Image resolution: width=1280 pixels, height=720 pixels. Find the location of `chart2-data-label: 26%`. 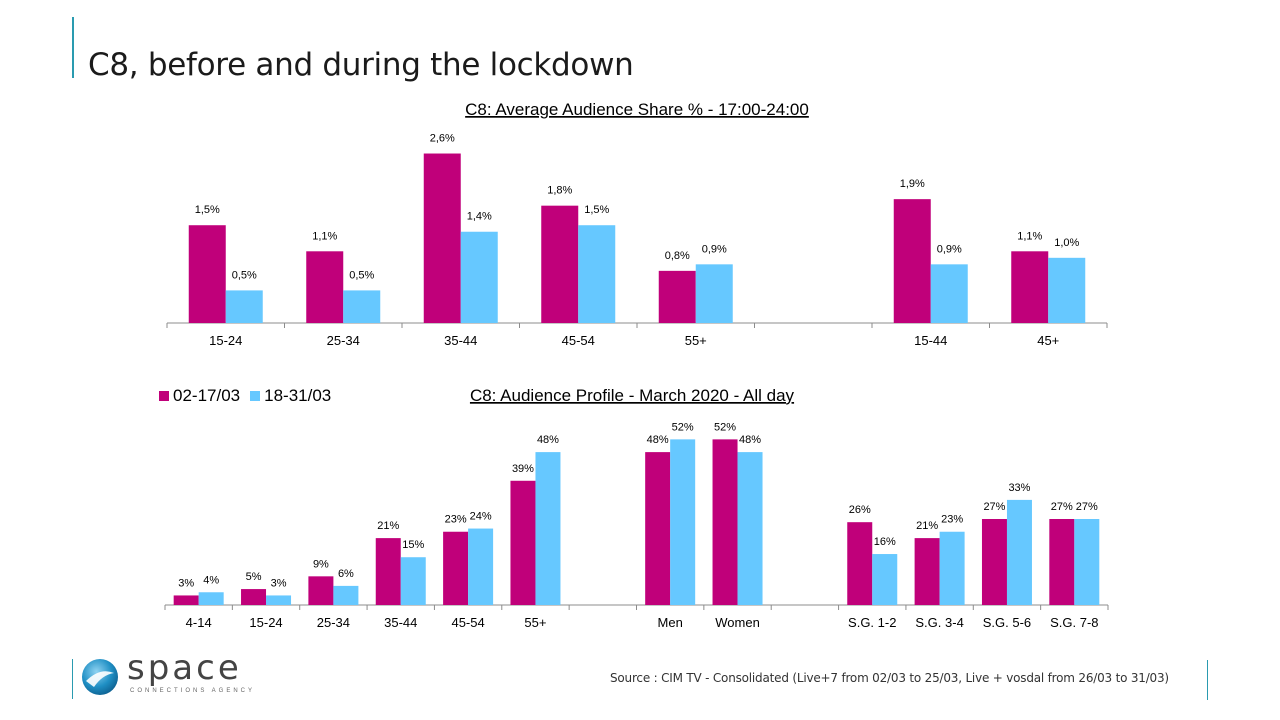

chart2-data-label: 26% is located at coordinates (860, 510).